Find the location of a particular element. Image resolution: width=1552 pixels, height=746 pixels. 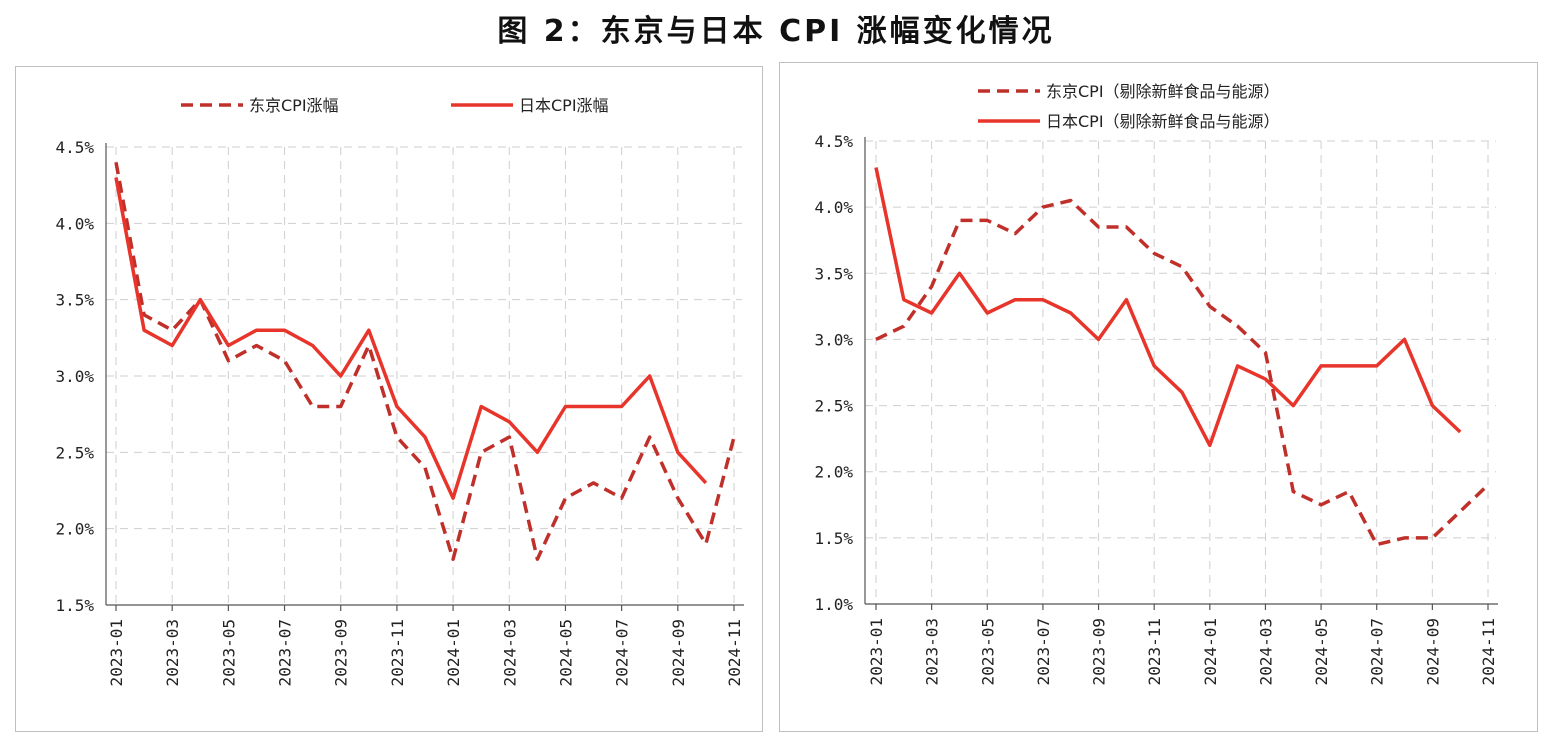

series-line-solid is located at coordinates (1168, 307).